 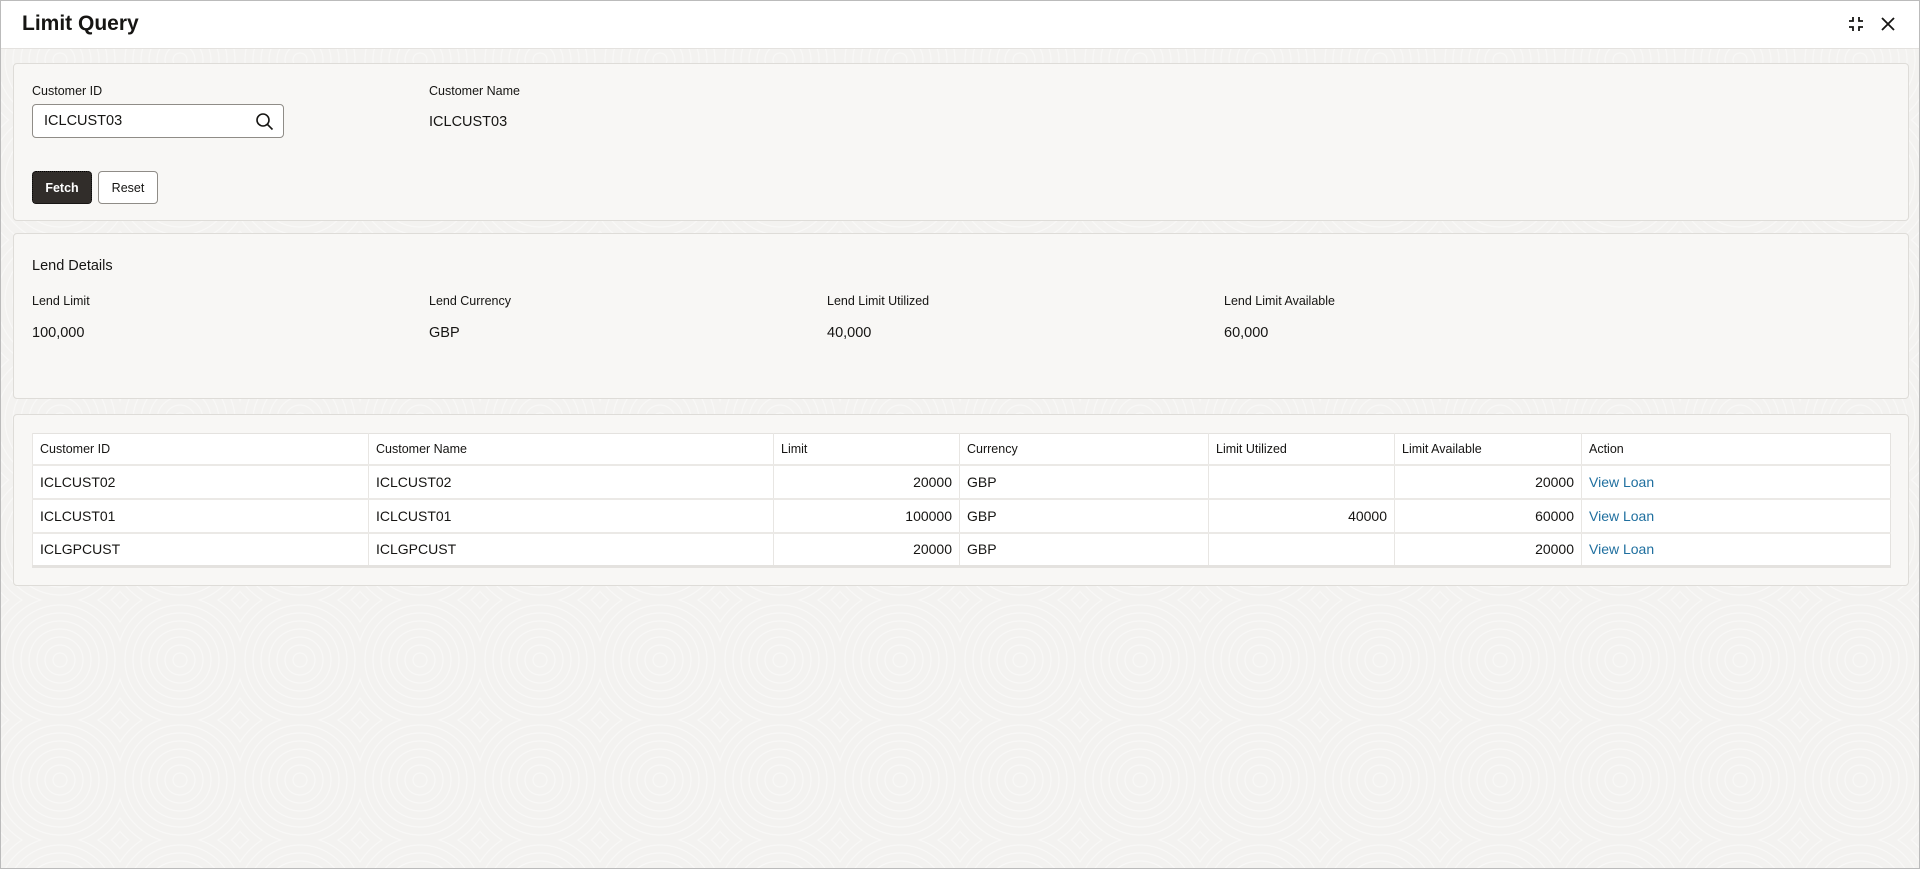 I want to click on lend-limit-label: Lend Limit, so click(x=61, y=301).